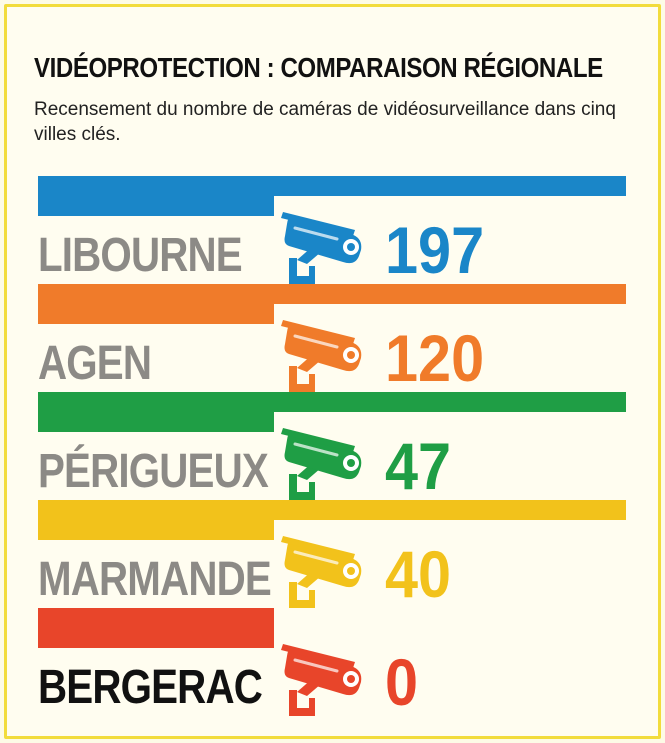 This screenshot has height=743, width=665. Describe the element at coordinates (418, 574) in the screenshot. I see `camera-count-value: 40` at that location.